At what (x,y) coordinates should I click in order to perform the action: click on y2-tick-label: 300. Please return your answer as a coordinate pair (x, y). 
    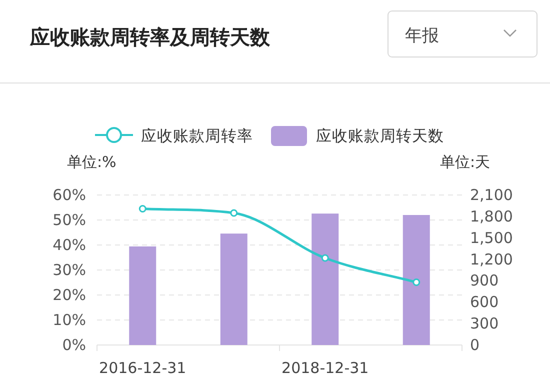
    Looking at the image, I should click on (484, 323).